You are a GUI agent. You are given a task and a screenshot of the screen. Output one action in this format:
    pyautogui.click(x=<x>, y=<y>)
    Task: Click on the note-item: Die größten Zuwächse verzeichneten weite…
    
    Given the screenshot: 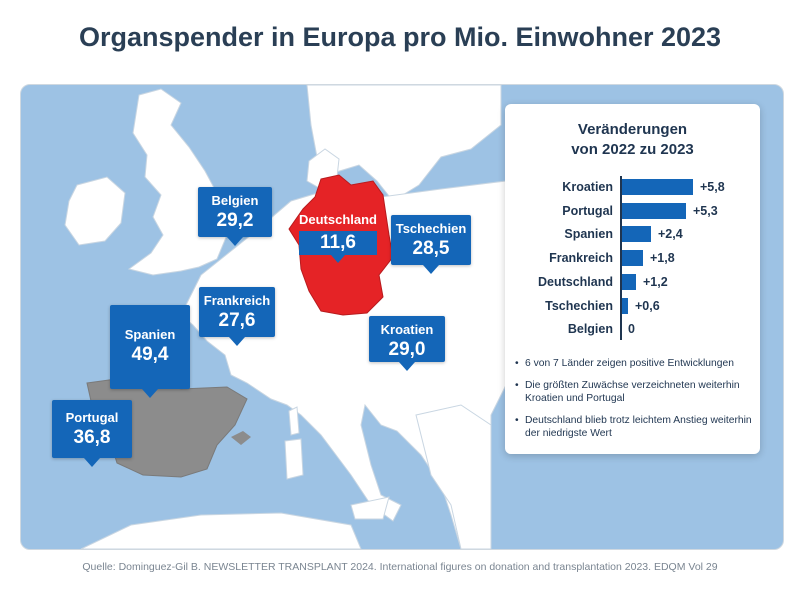 What is the action you would take?
    pyautogui.click(x=635, y=392)
    